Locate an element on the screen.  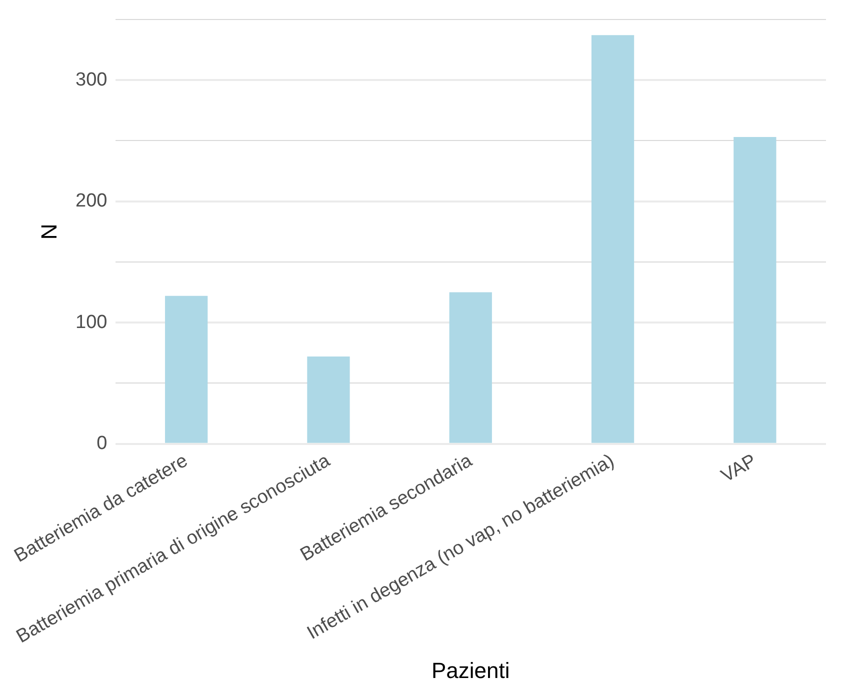
x-tick-label: VAP is located at coordinates (739, 468).